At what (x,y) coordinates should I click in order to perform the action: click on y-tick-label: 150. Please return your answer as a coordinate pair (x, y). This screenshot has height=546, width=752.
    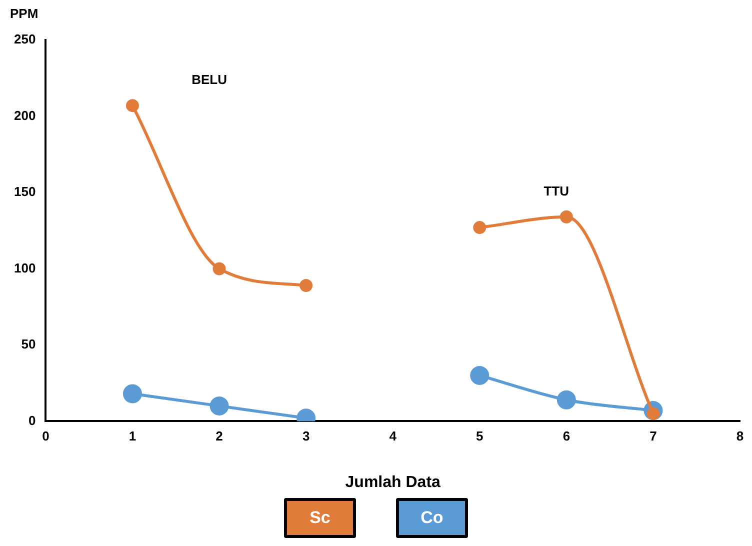
    Looking at the image, I should click on (25, 192).